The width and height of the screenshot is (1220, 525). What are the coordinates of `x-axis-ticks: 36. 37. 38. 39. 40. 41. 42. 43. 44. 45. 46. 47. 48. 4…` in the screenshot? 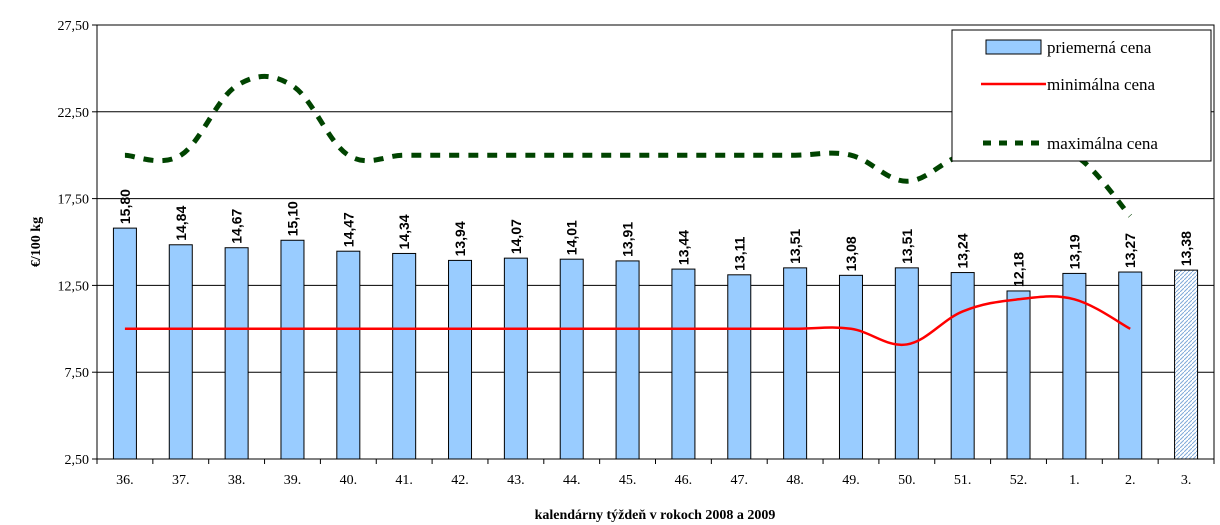 It's located at (655, 473).